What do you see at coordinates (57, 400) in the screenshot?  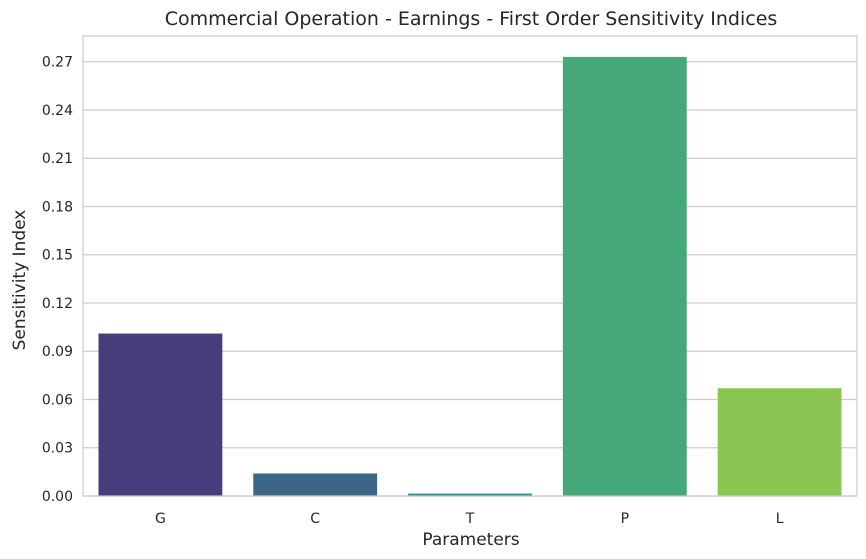 I see `y-tick-label: 0.06` at bounding box center [57, 400].